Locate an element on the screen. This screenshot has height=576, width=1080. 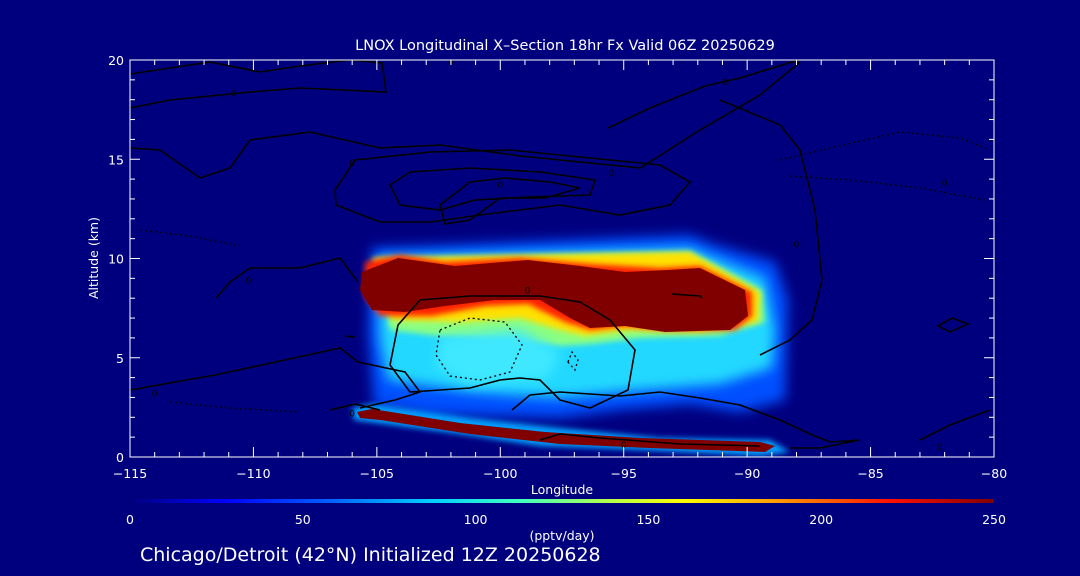
colorbar-label: (pptv/day) is located at coordinates (561, 535).